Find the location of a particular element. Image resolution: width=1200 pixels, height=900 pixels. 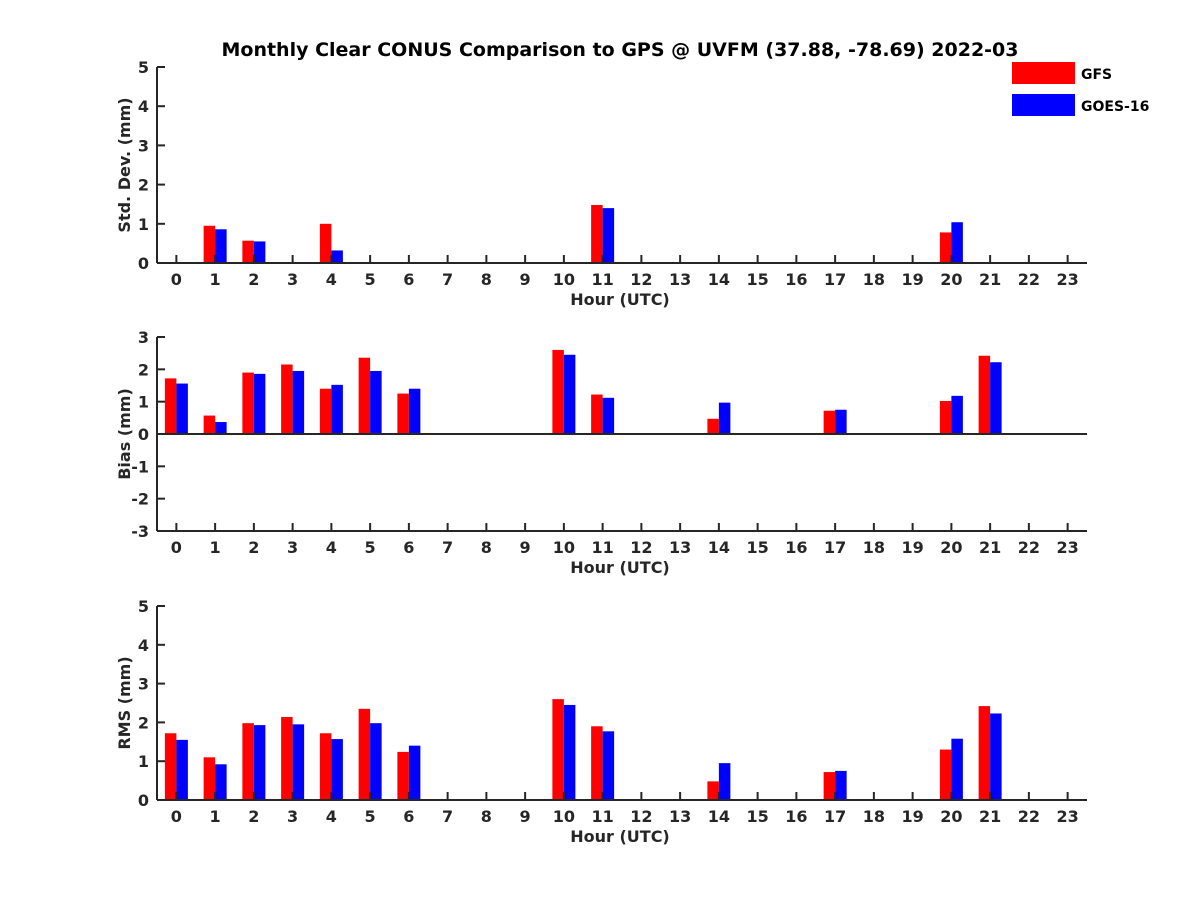

x-tick-label: 12 is located at coordinates (641, 816).